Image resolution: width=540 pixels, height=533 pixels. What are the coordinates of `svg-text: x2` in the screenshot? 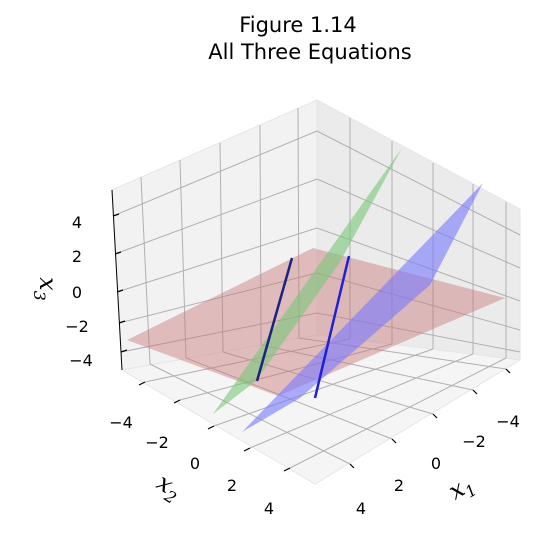 It's located at (168, 488).